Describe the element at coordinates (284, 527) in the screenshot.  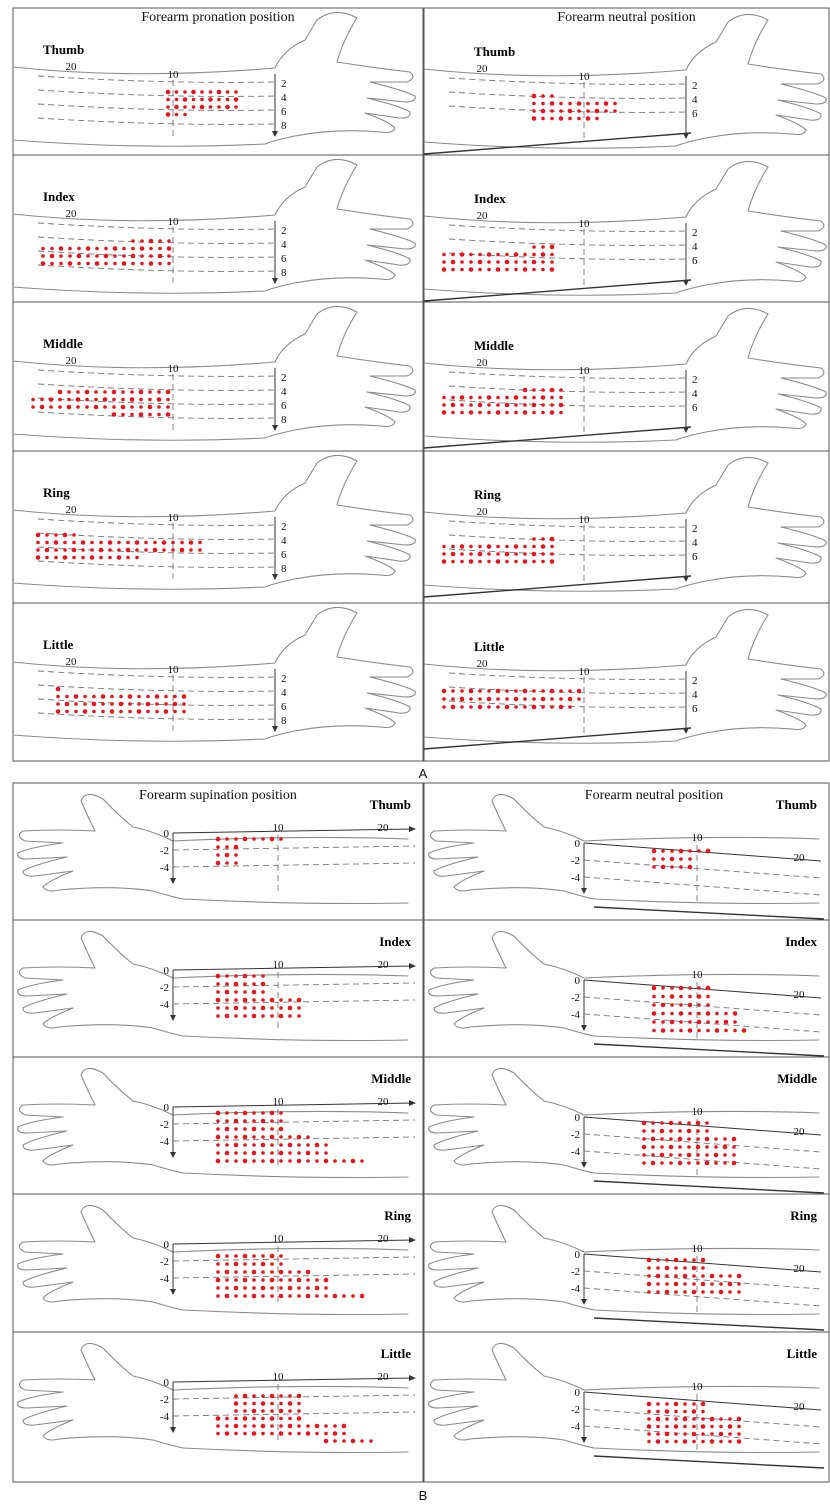
I see `y-tick: 2` at that location.